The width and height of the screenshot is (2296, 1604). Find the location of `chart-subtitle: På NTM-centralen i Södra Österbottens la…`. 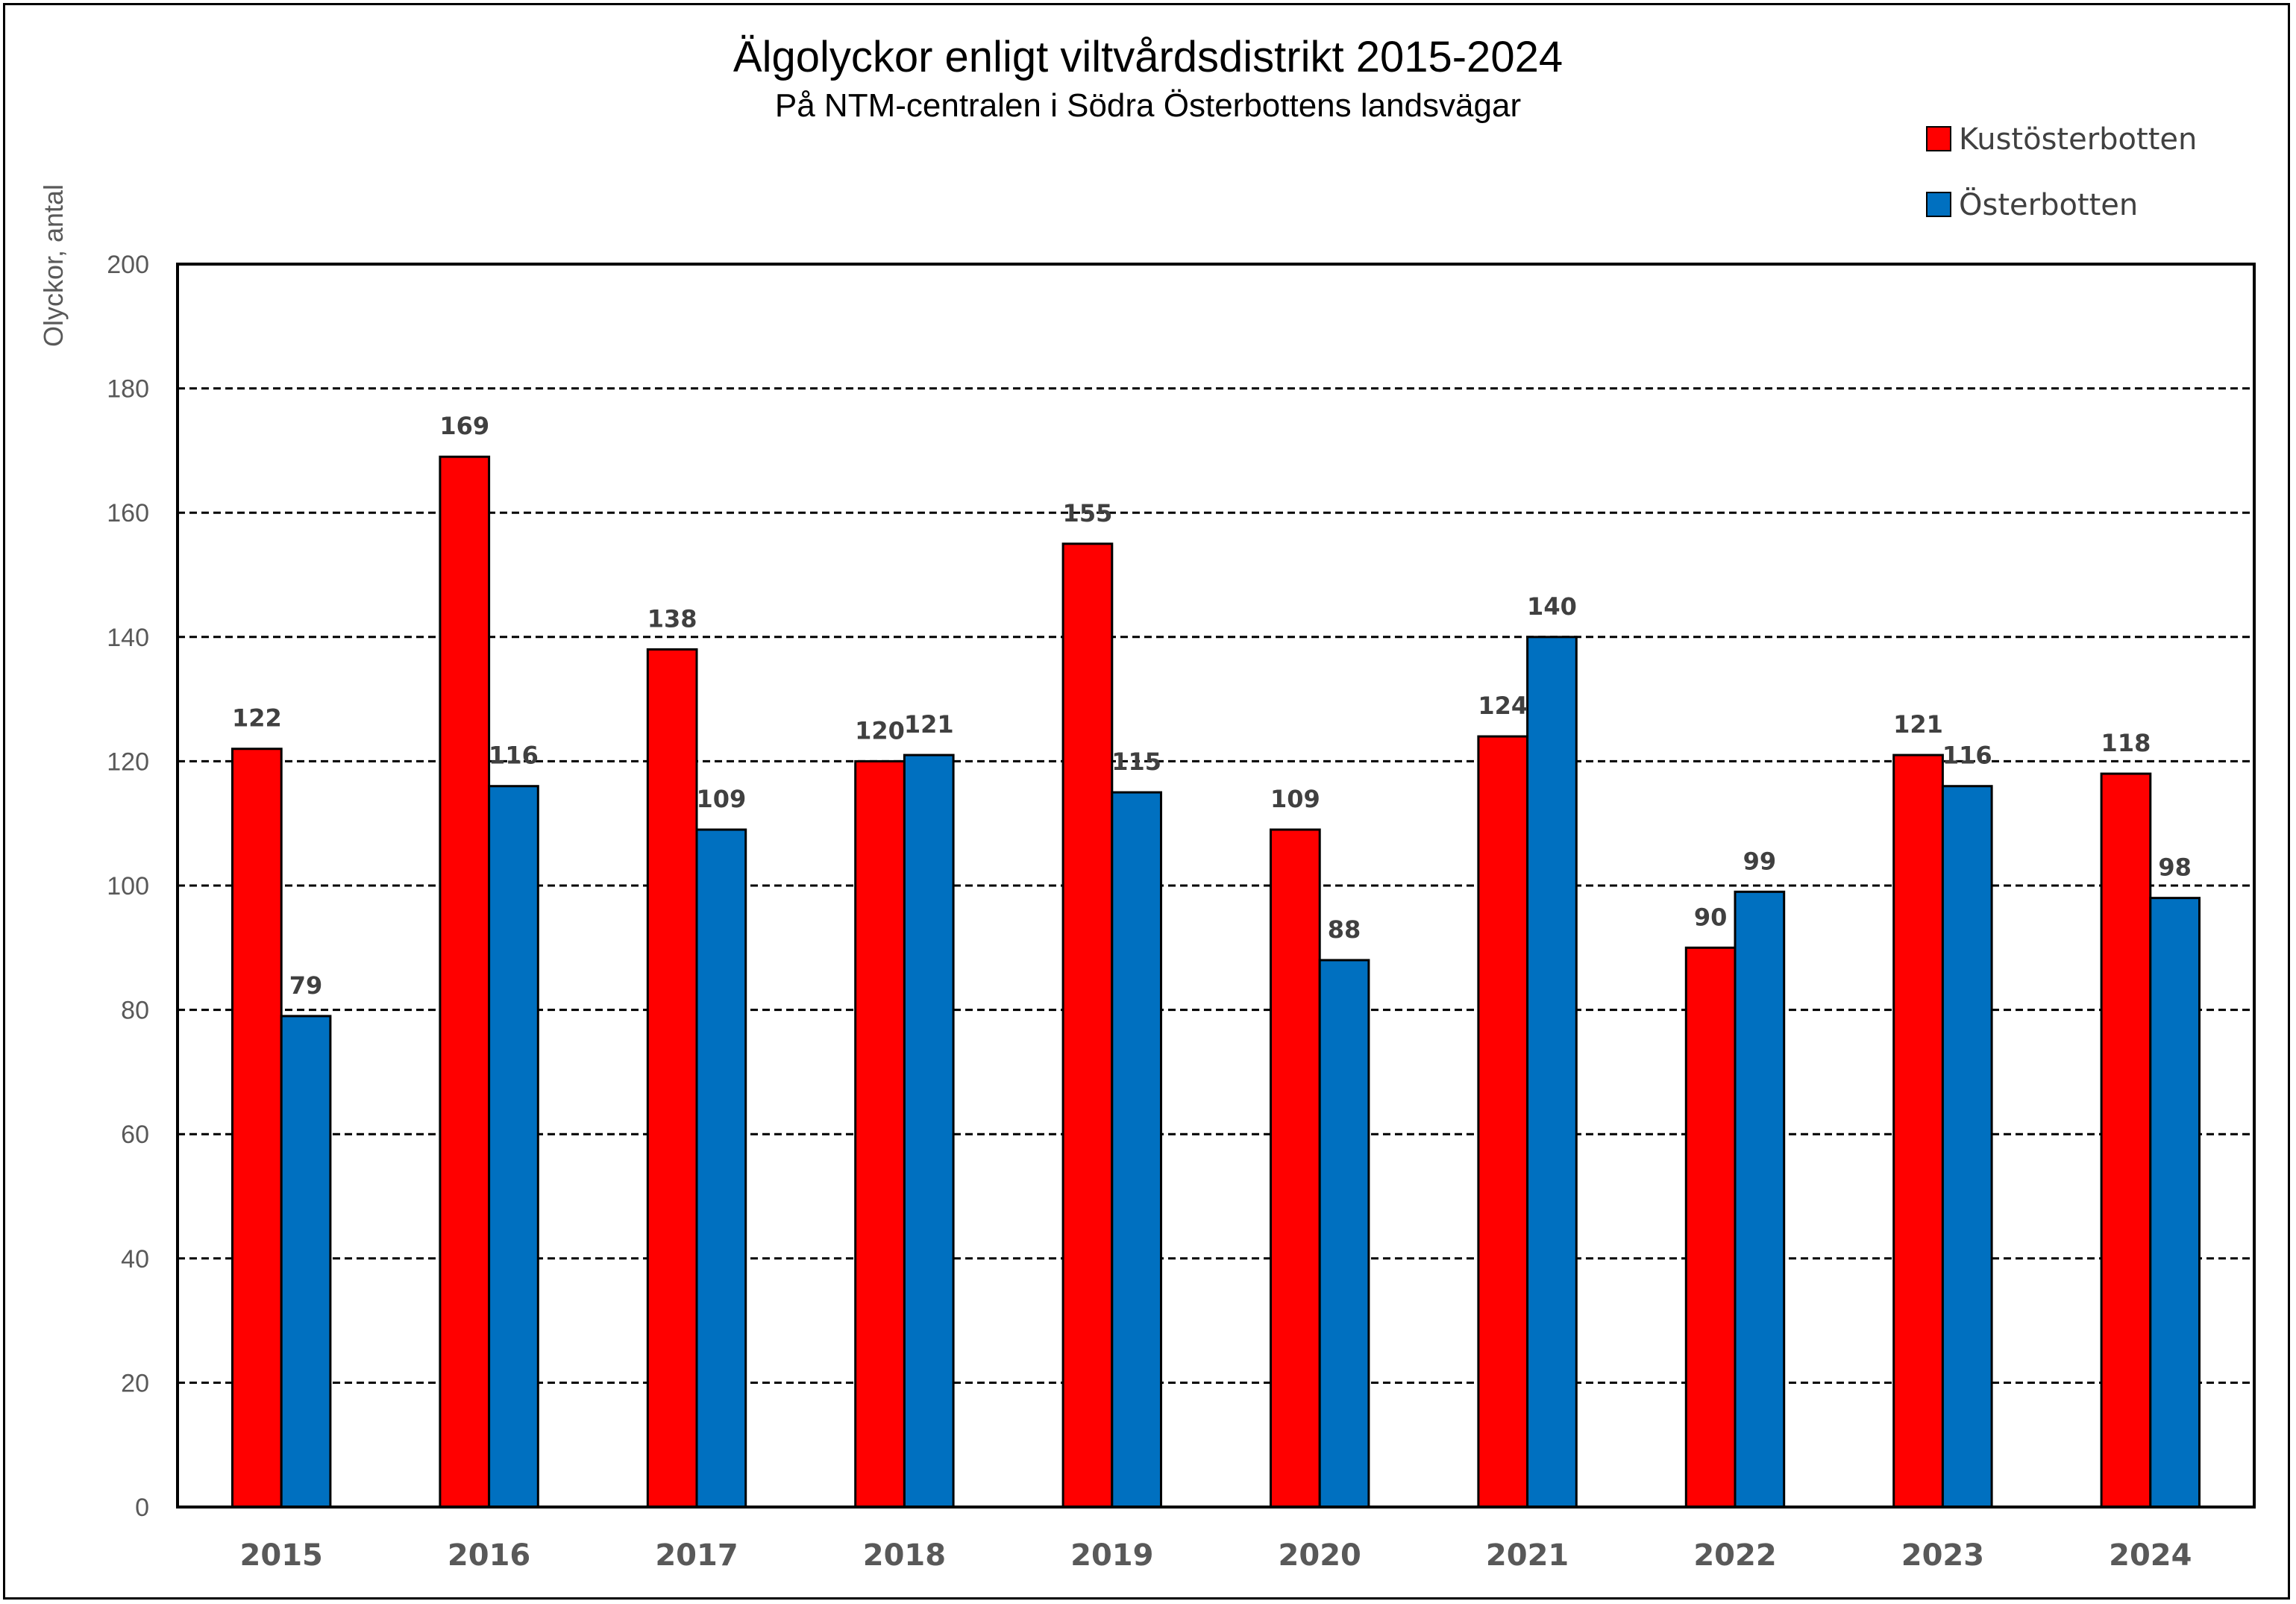

chart-subtitle: På NTM-centralen i Södra Österbottens la… is located at coordinates (1148, 105).